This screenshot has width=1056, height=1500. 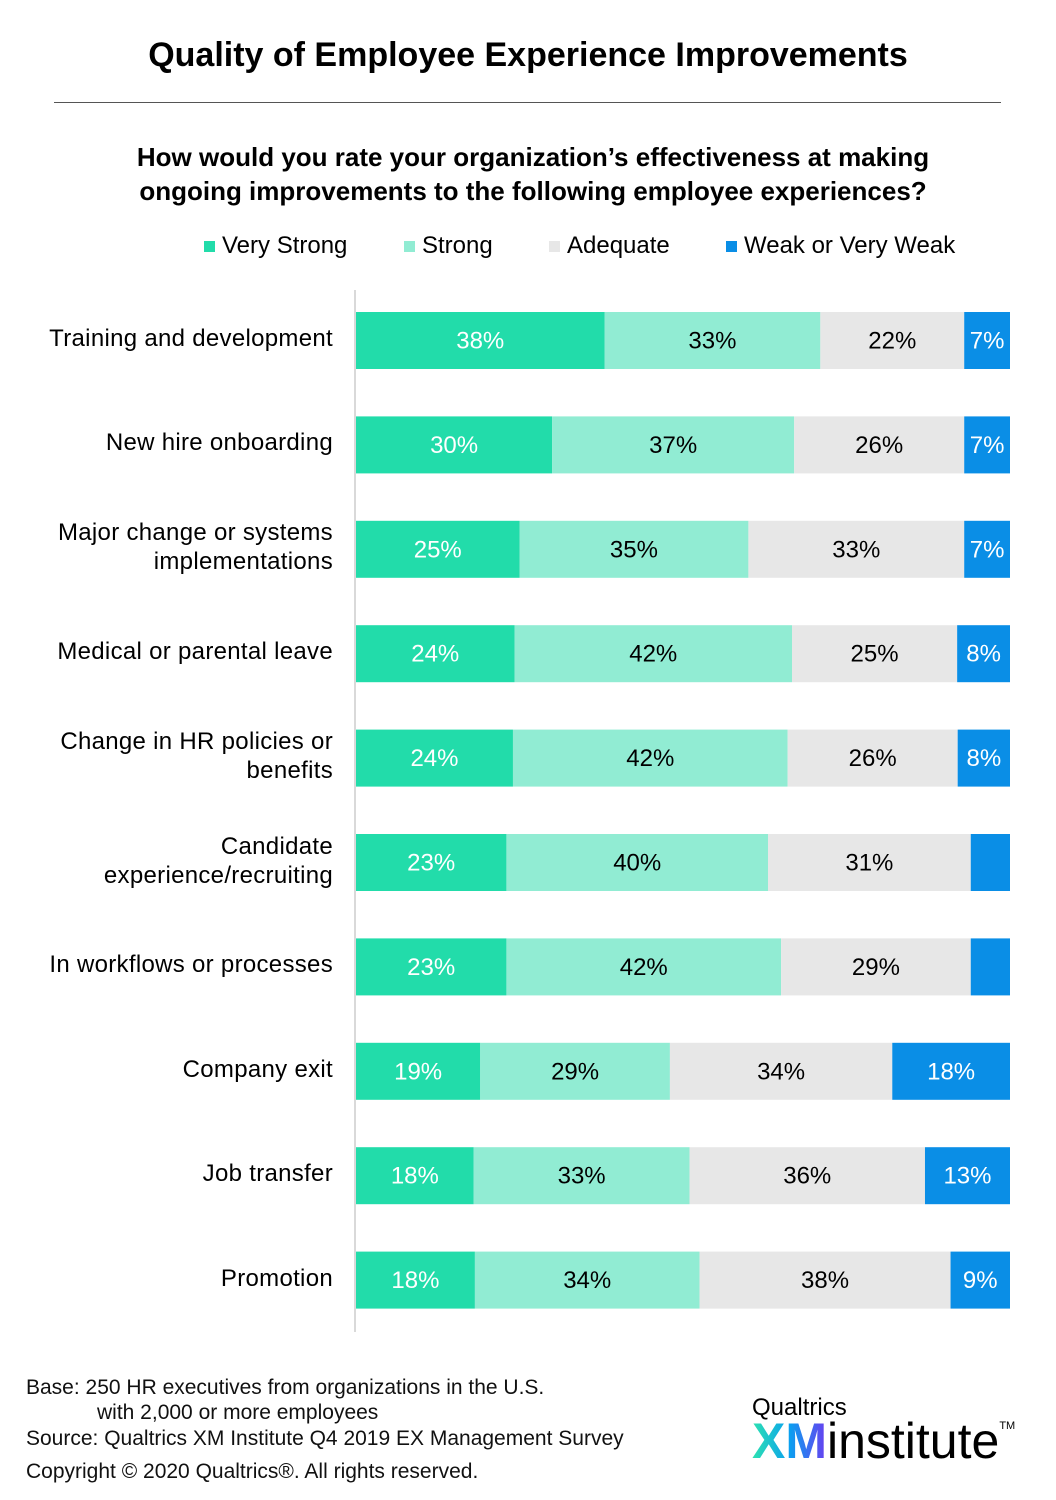 I want to click on legend-item-0: Very Strong, so click(x=275, y=246).